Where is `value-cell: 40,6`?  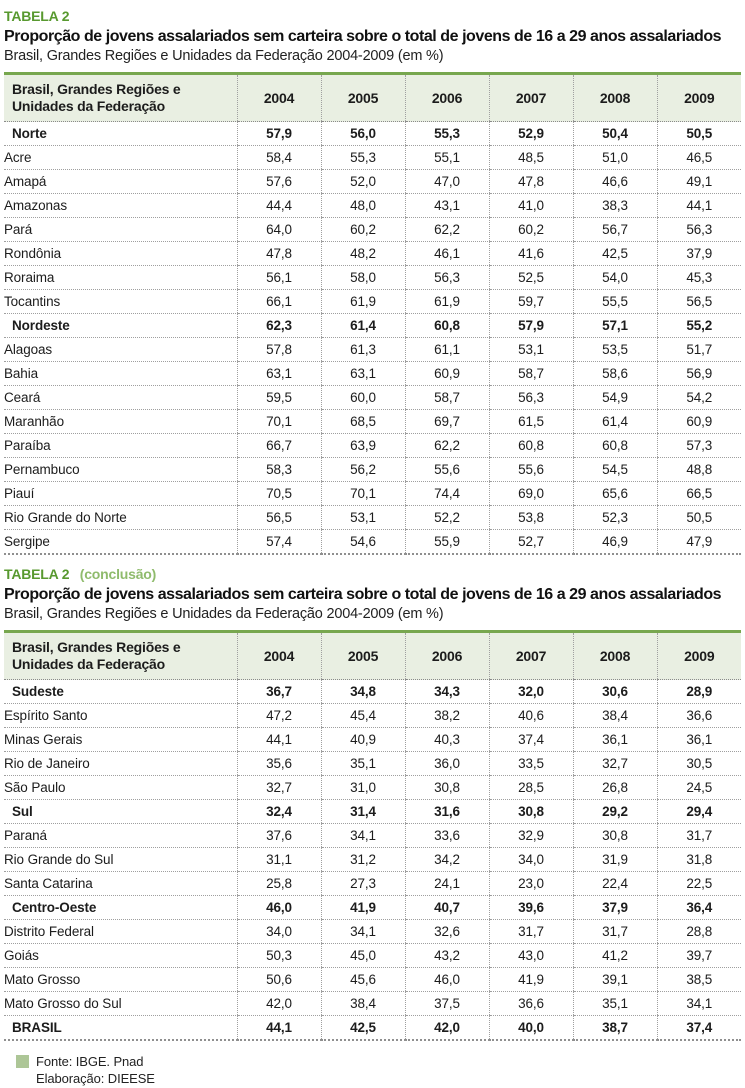 value-cell: 40,6 is located at coordinates (530, 715).